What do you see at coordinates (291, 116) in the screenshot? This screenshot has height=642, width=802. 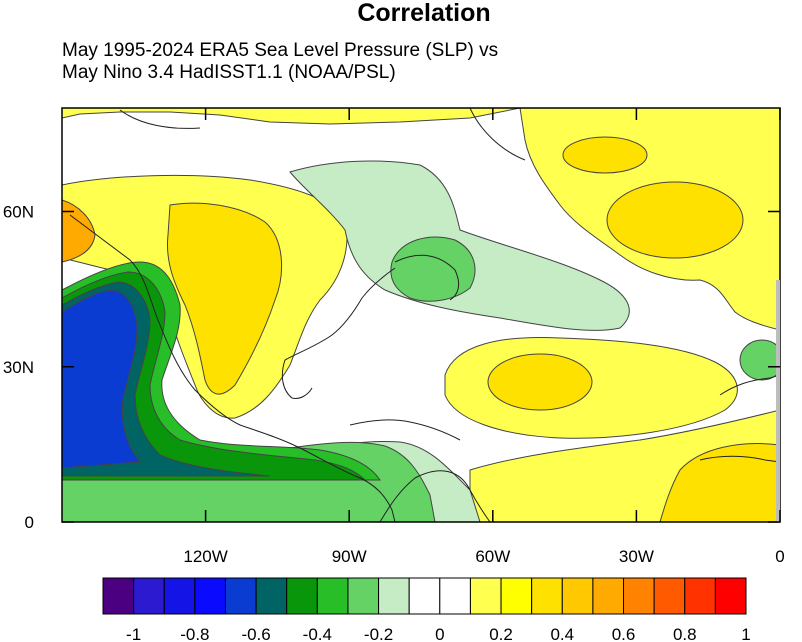 I see `field-yellow-top-band` at bounding box center [291, 116].